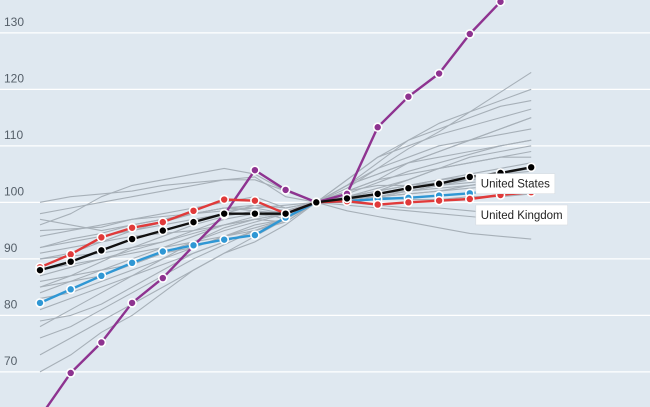 This screenshot has height=407, width=650. I want to click on united-states-callout: United States, so click(515, 184).